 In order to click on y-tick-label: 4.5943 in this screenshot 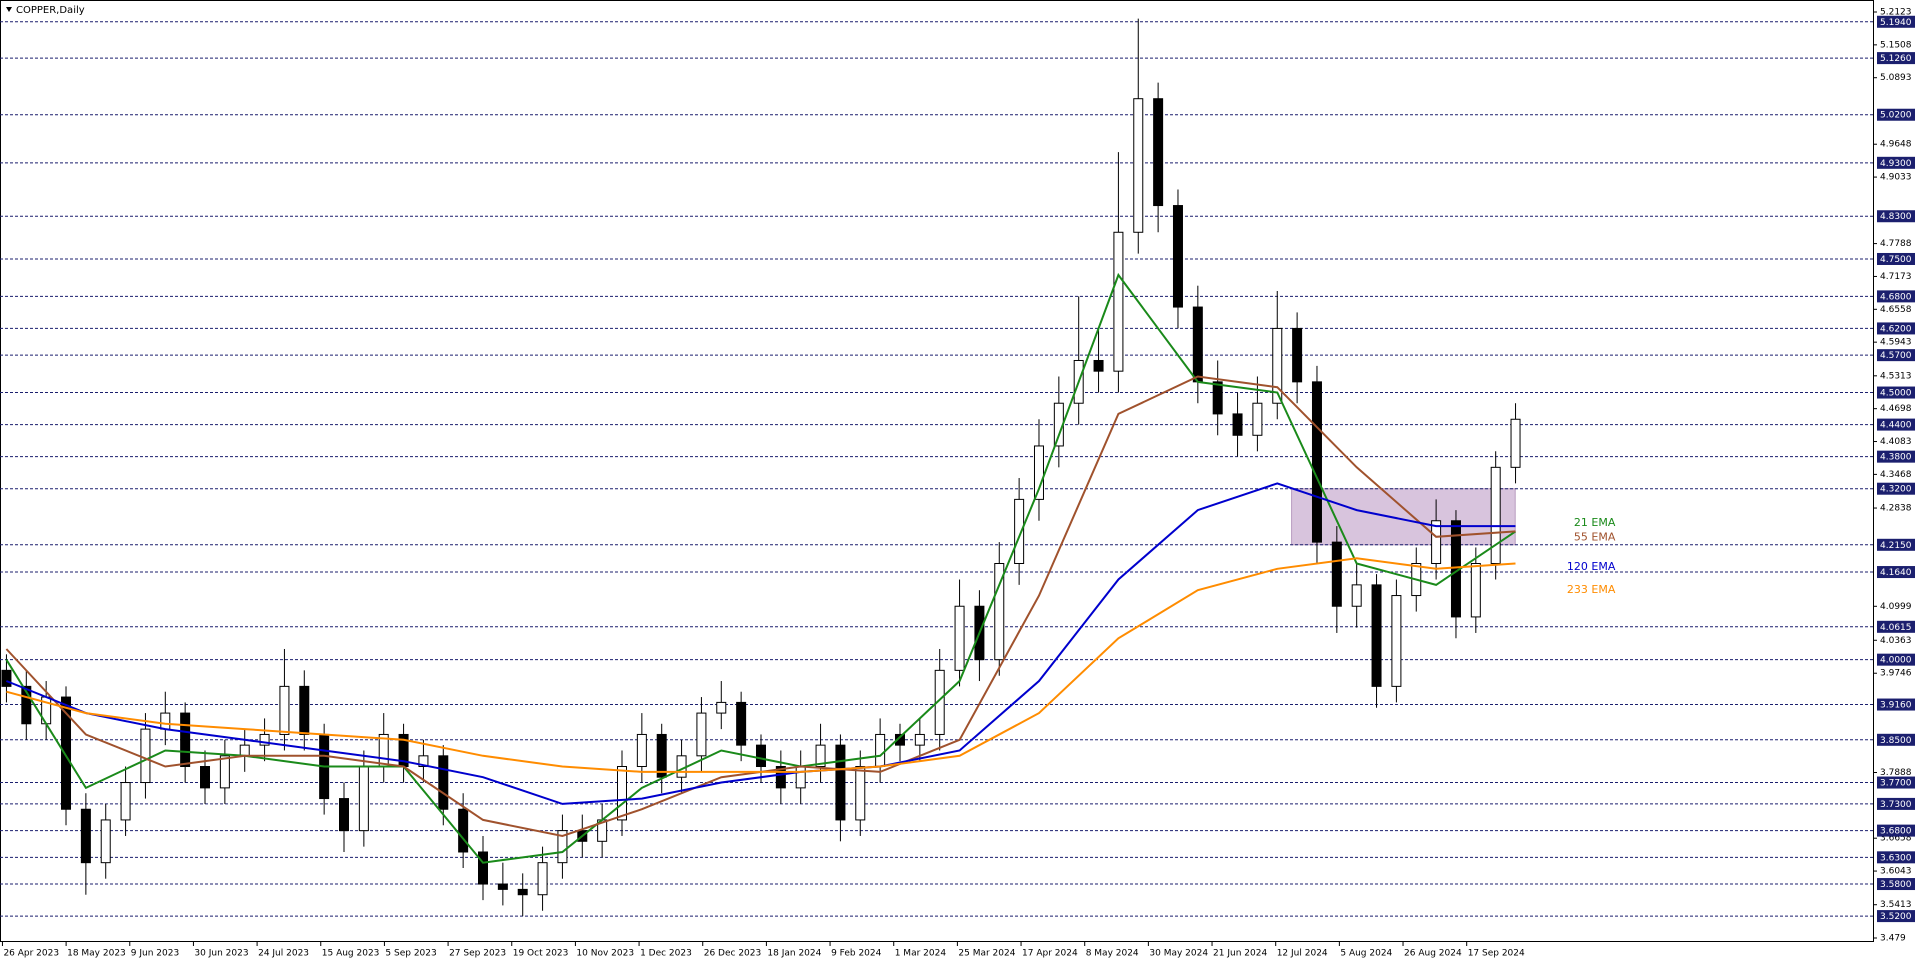, I will do `click(1896, 343)`.